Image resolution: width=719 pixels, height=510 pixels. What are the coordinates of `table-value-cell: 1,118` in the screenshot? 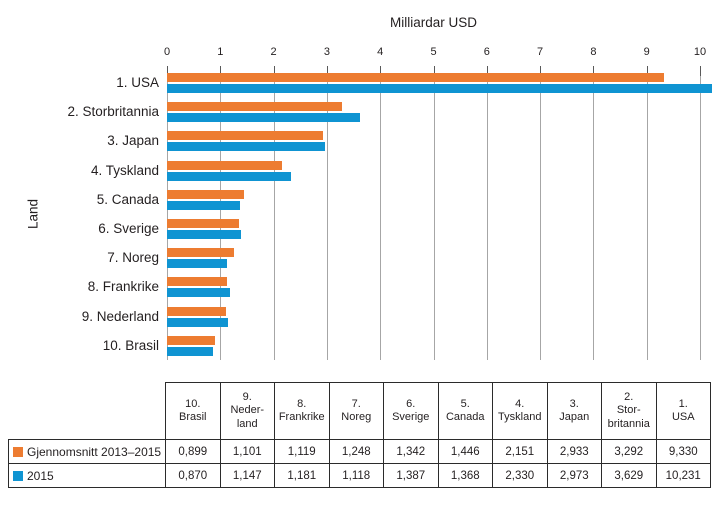 It's located at (356, 475).